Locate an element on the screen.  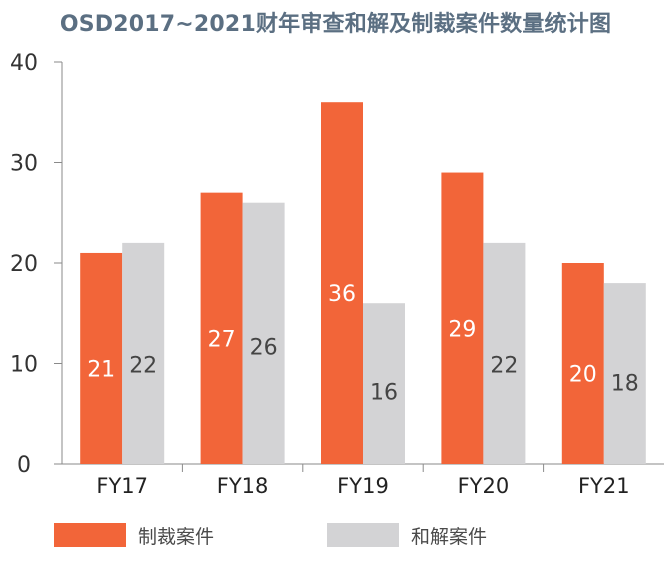
bar-settlement-fy20 is located at coordinates (504, 353).